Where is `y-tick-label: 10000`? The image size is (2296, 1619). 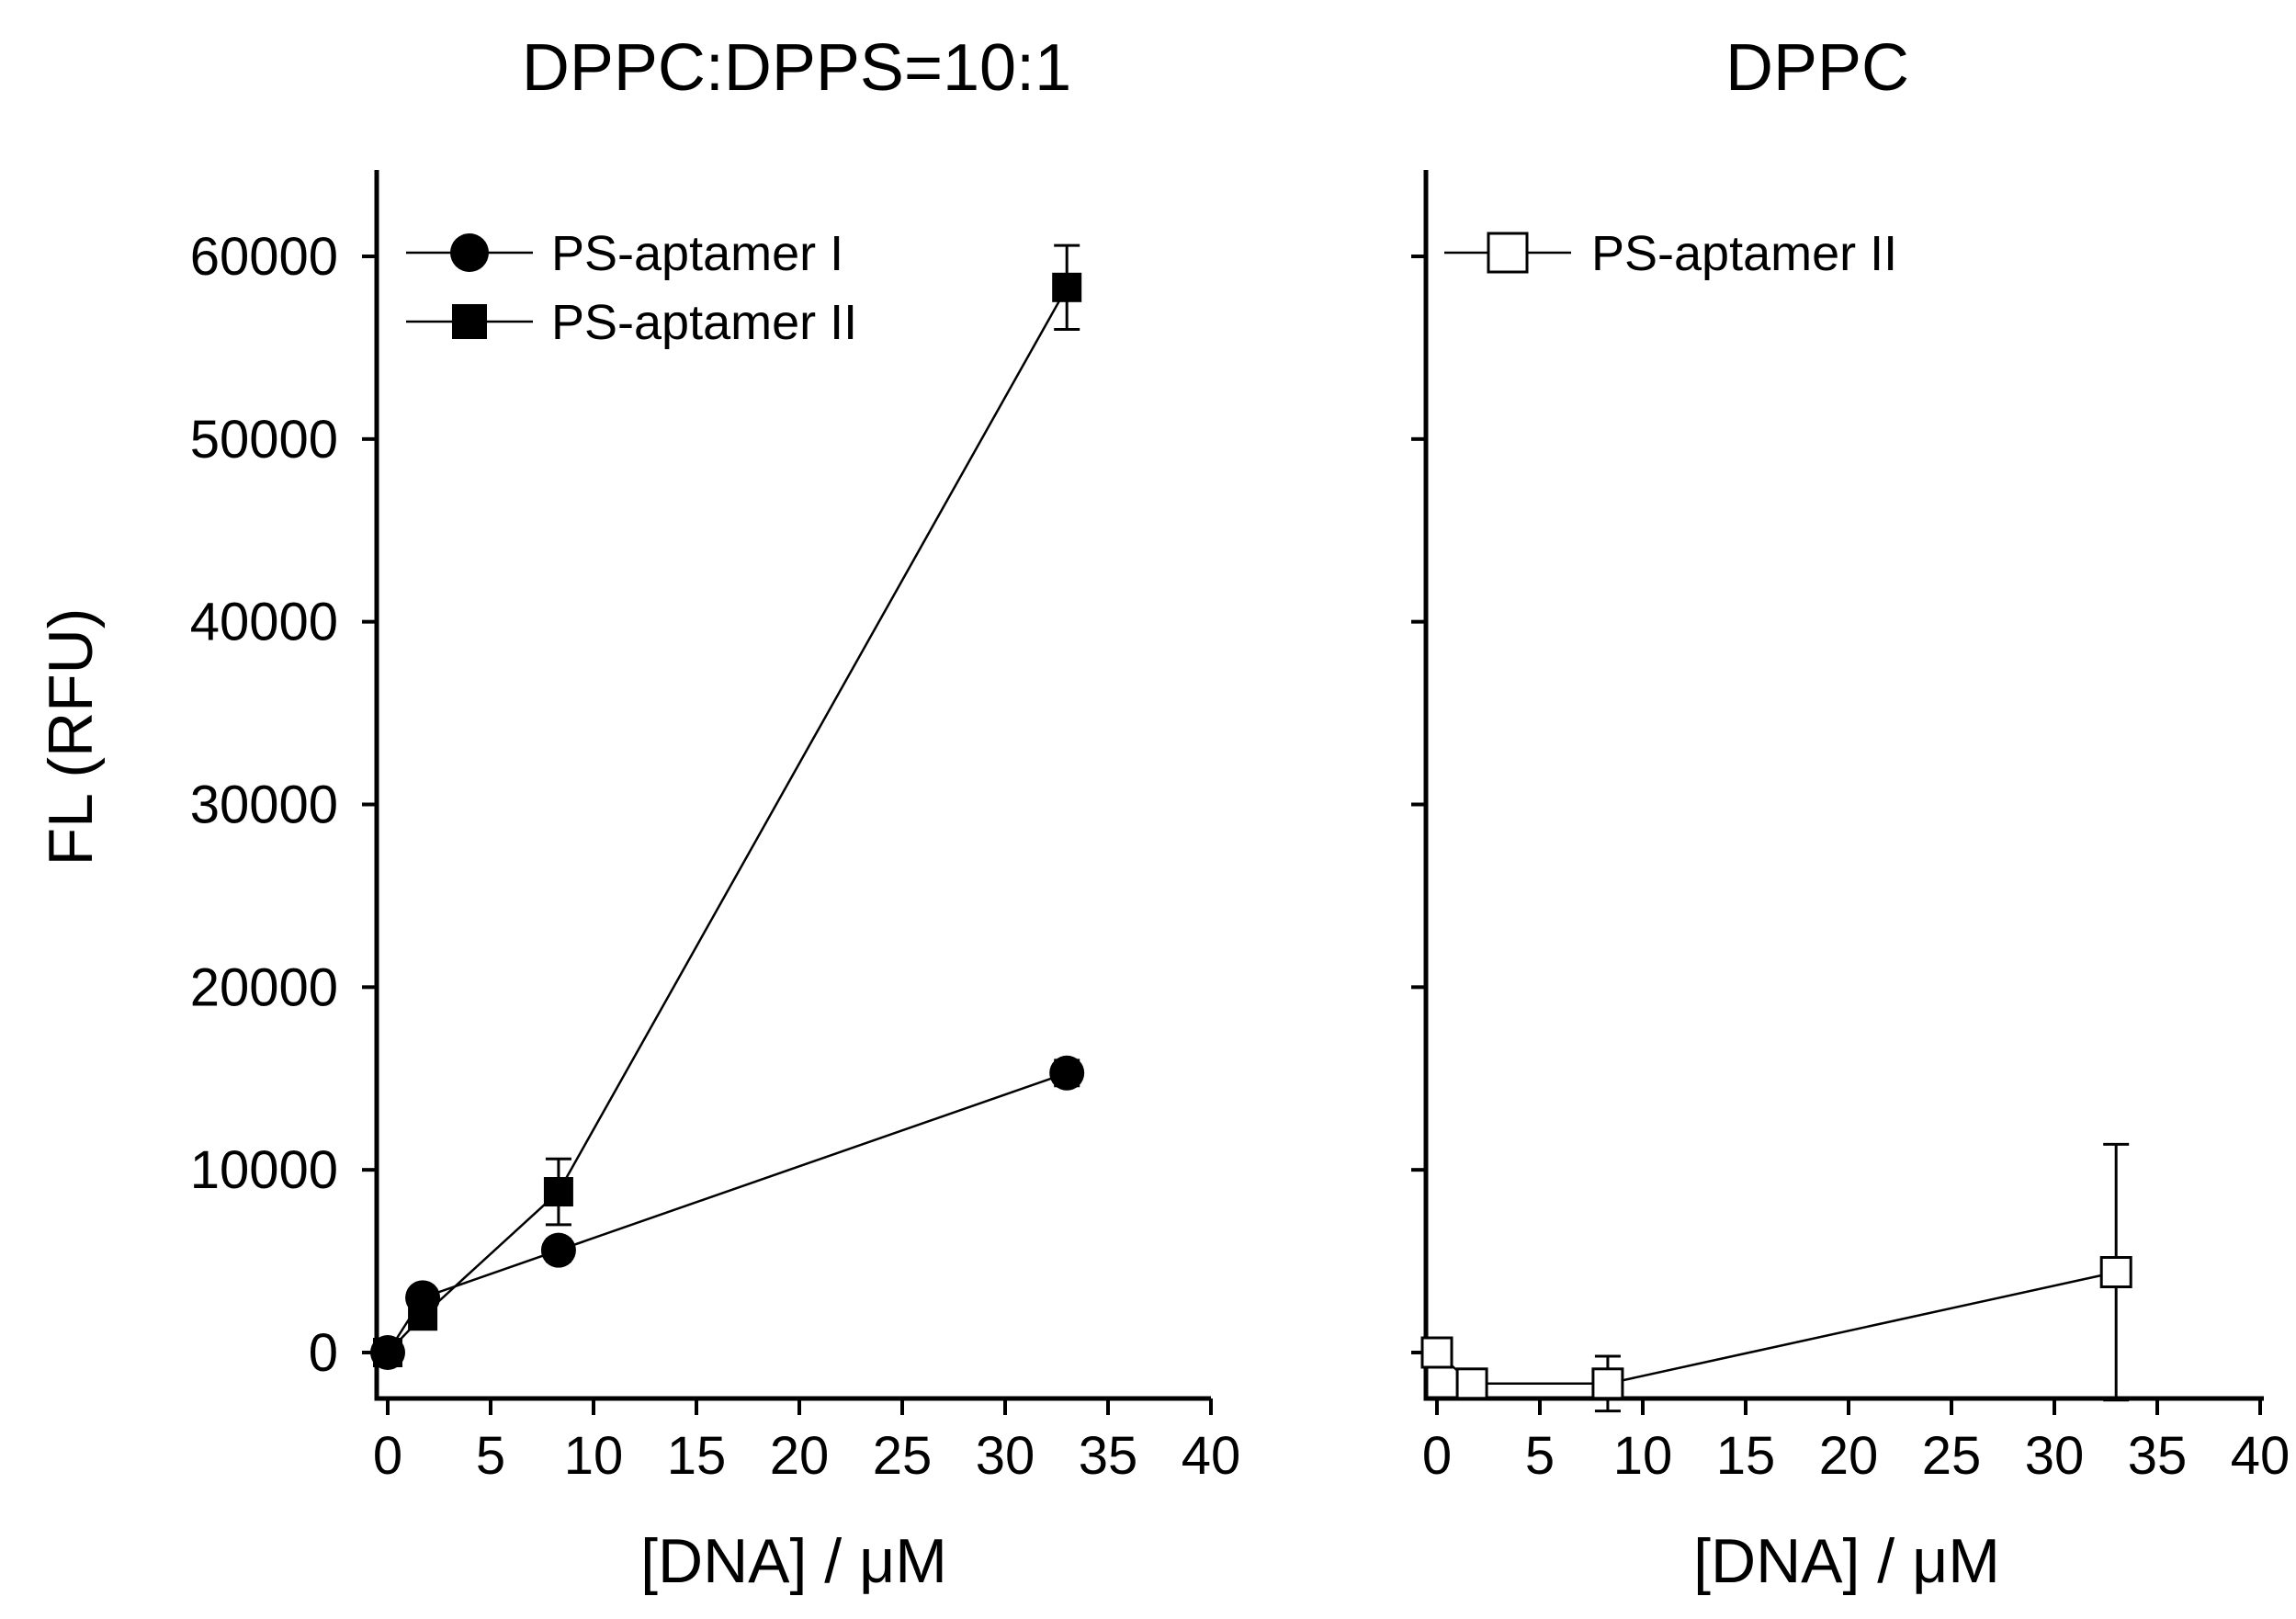 y-tick-label: 10000 is located at coordinates (264, 1170).